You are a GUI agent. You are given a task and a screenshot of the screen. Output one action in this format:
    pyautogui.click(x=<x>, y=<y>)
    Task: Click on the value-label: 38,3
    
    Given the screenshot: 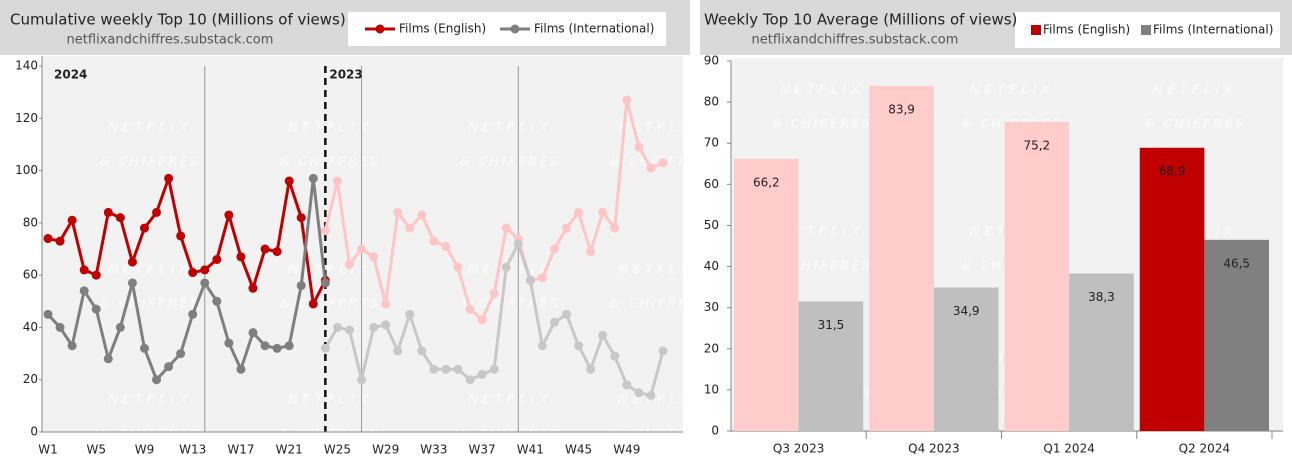 What is the action you would take?
    pyautogui.click(x=1101, y=297)
    